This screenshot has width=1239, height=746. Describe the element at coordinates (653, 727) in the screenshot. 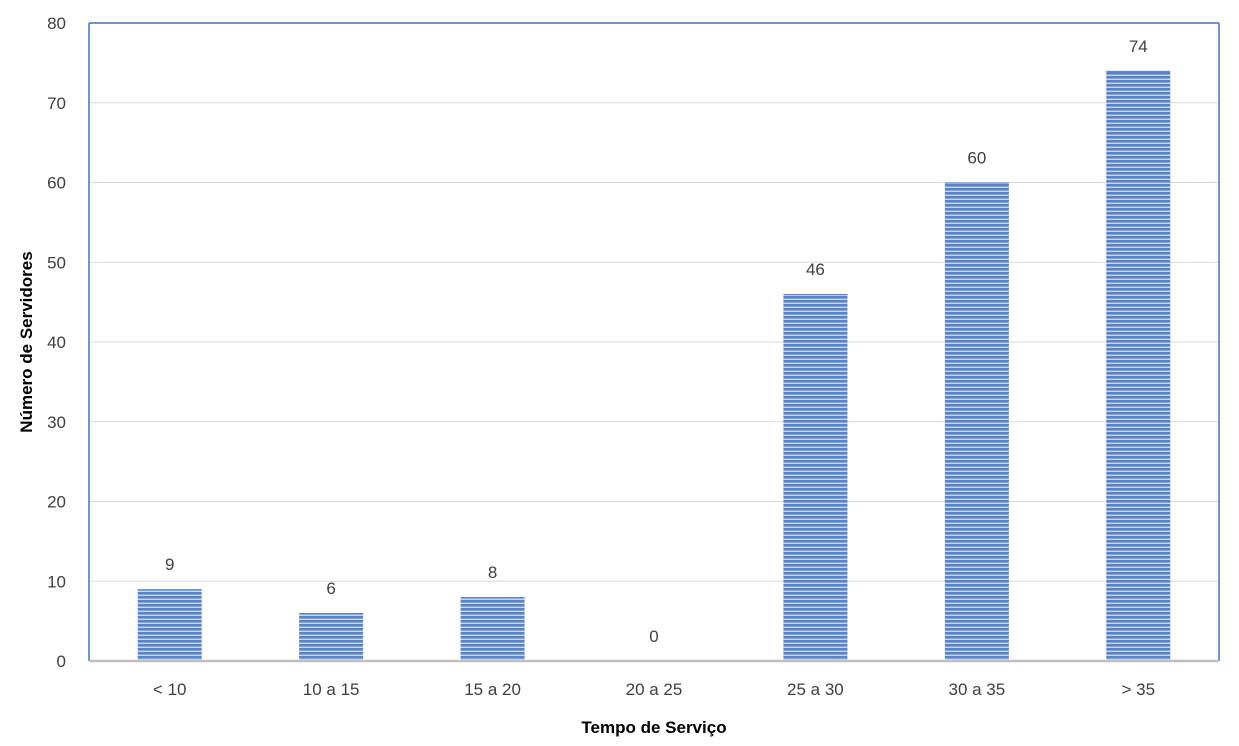

I see `x-axis-title: Tempo de Serviço` at that location.